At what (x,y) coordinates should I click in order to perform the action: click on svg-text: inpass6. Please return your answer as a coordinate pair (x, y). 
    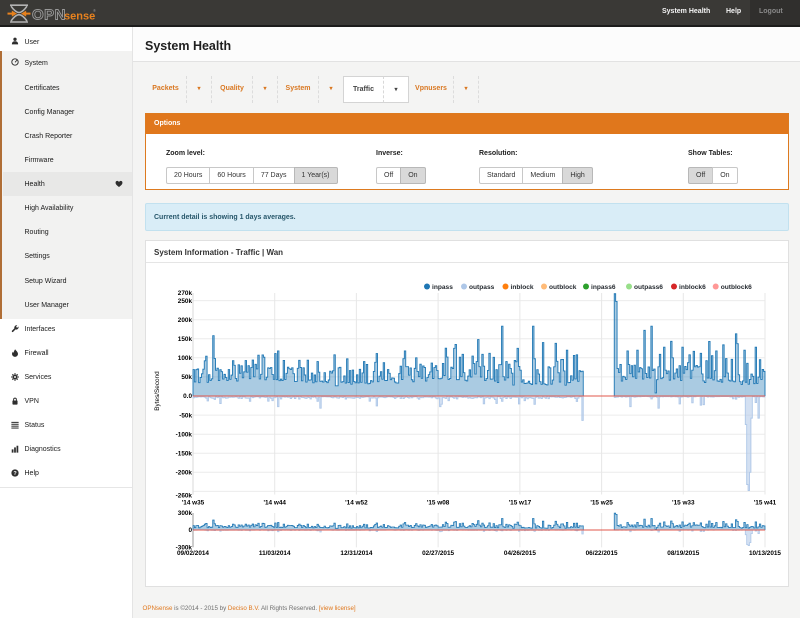
    Looking at the image, I should click on (603, 287).